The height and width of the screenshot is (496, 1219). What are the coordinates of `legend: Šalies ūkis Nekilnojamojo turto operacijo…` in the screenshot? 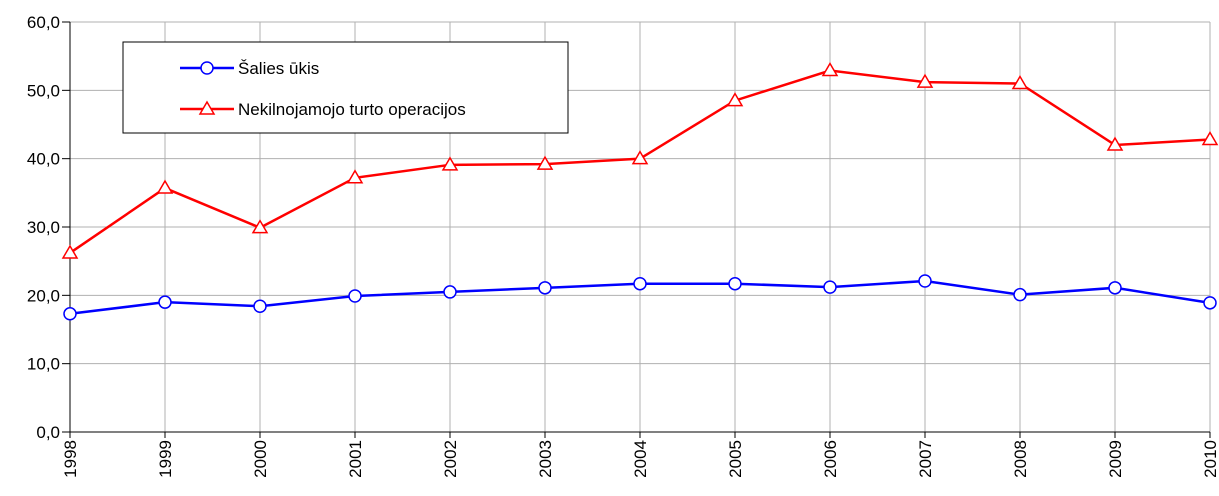 It's located at (345, 87).